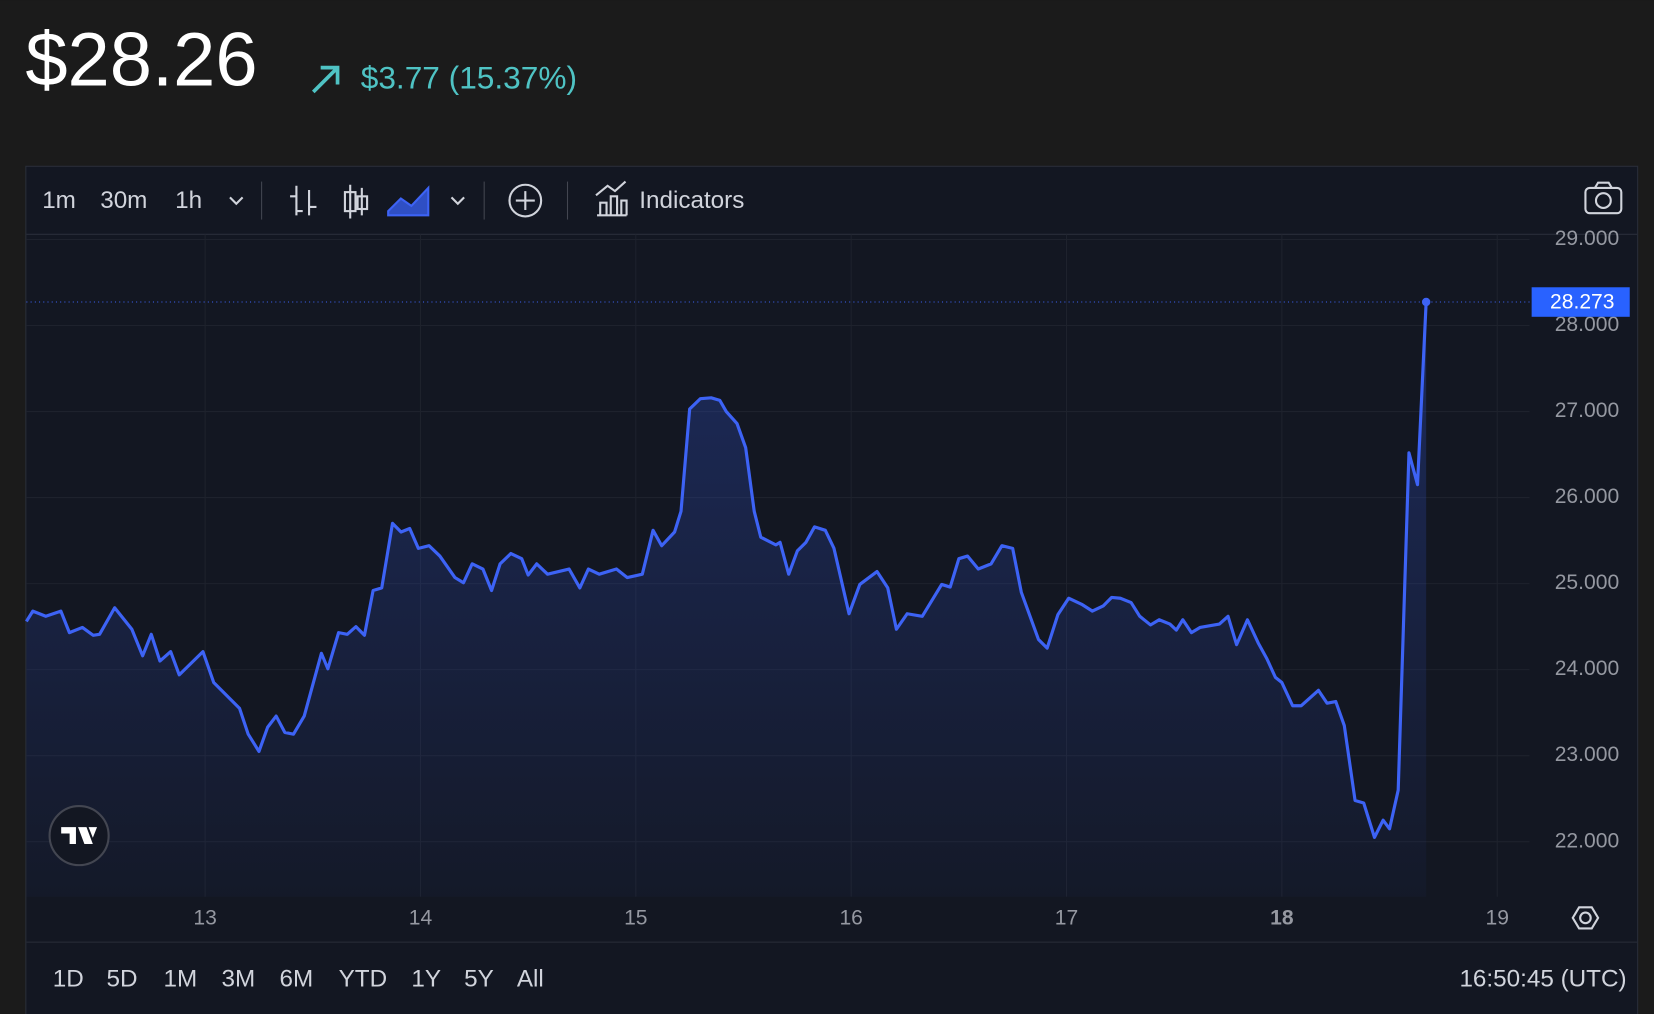 This screenshot has width=1654, height=1014. Describe the element at coordinates (1587, 238) in the screenshot. I see `y-tick-label: 29.000` at that location.